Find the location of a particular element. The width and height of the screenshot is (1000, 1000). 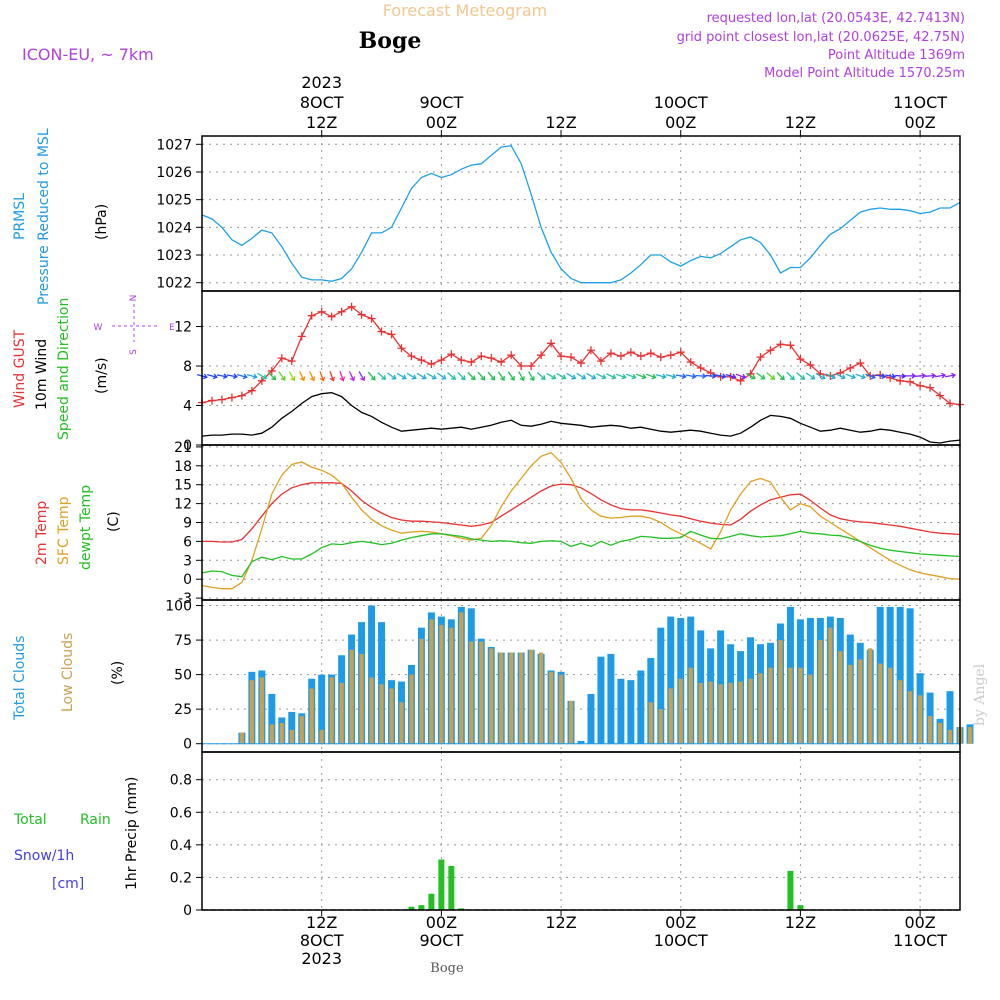

pressure-ytick-label: 1023 is located at coordinates (174, 256).